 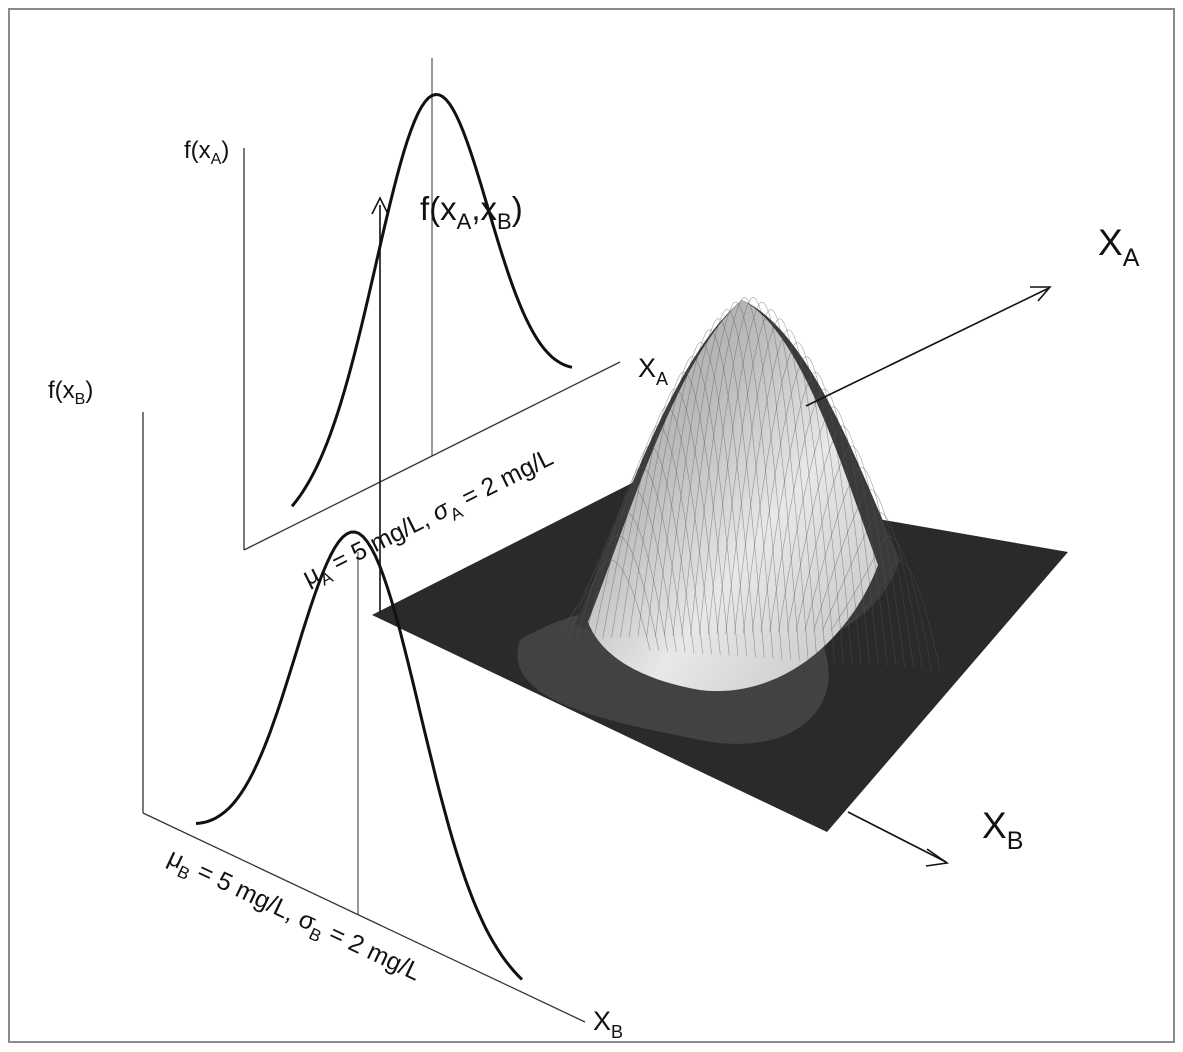 What do you see at coordinates (206, 152) in the screenshot?
I see `marginal-a-ylabel: f(xA)` at bounding box center [206, 152].